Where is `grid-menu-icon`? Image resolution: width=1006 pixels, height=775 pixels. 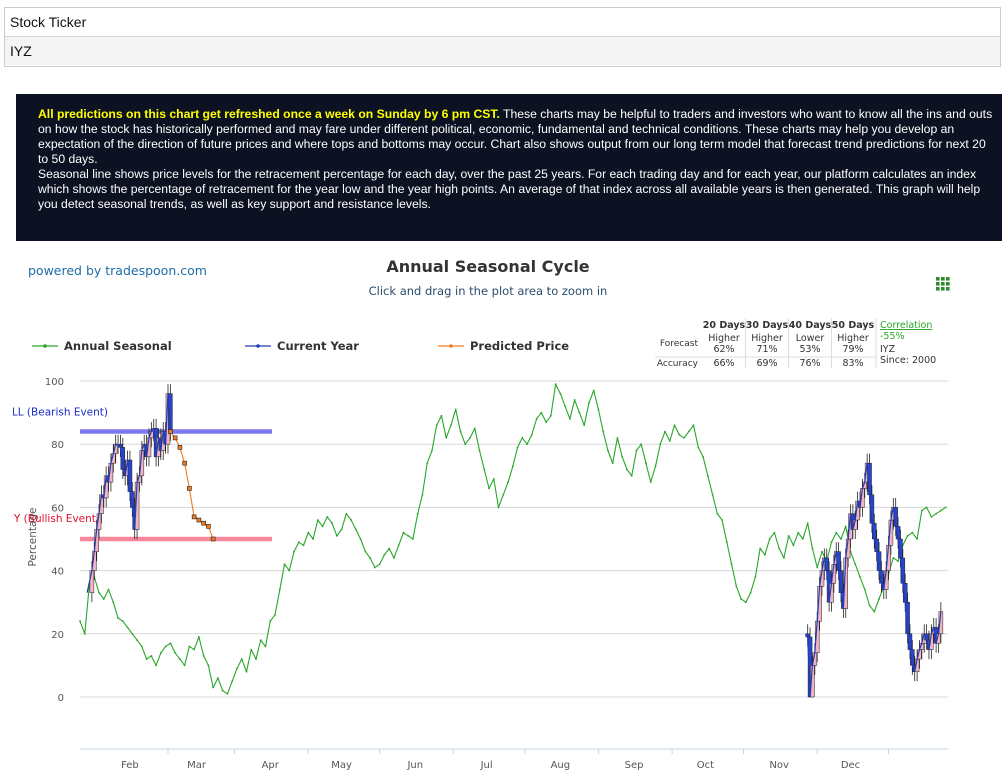
grid-menu-icon is located at coordinates (943, 284).